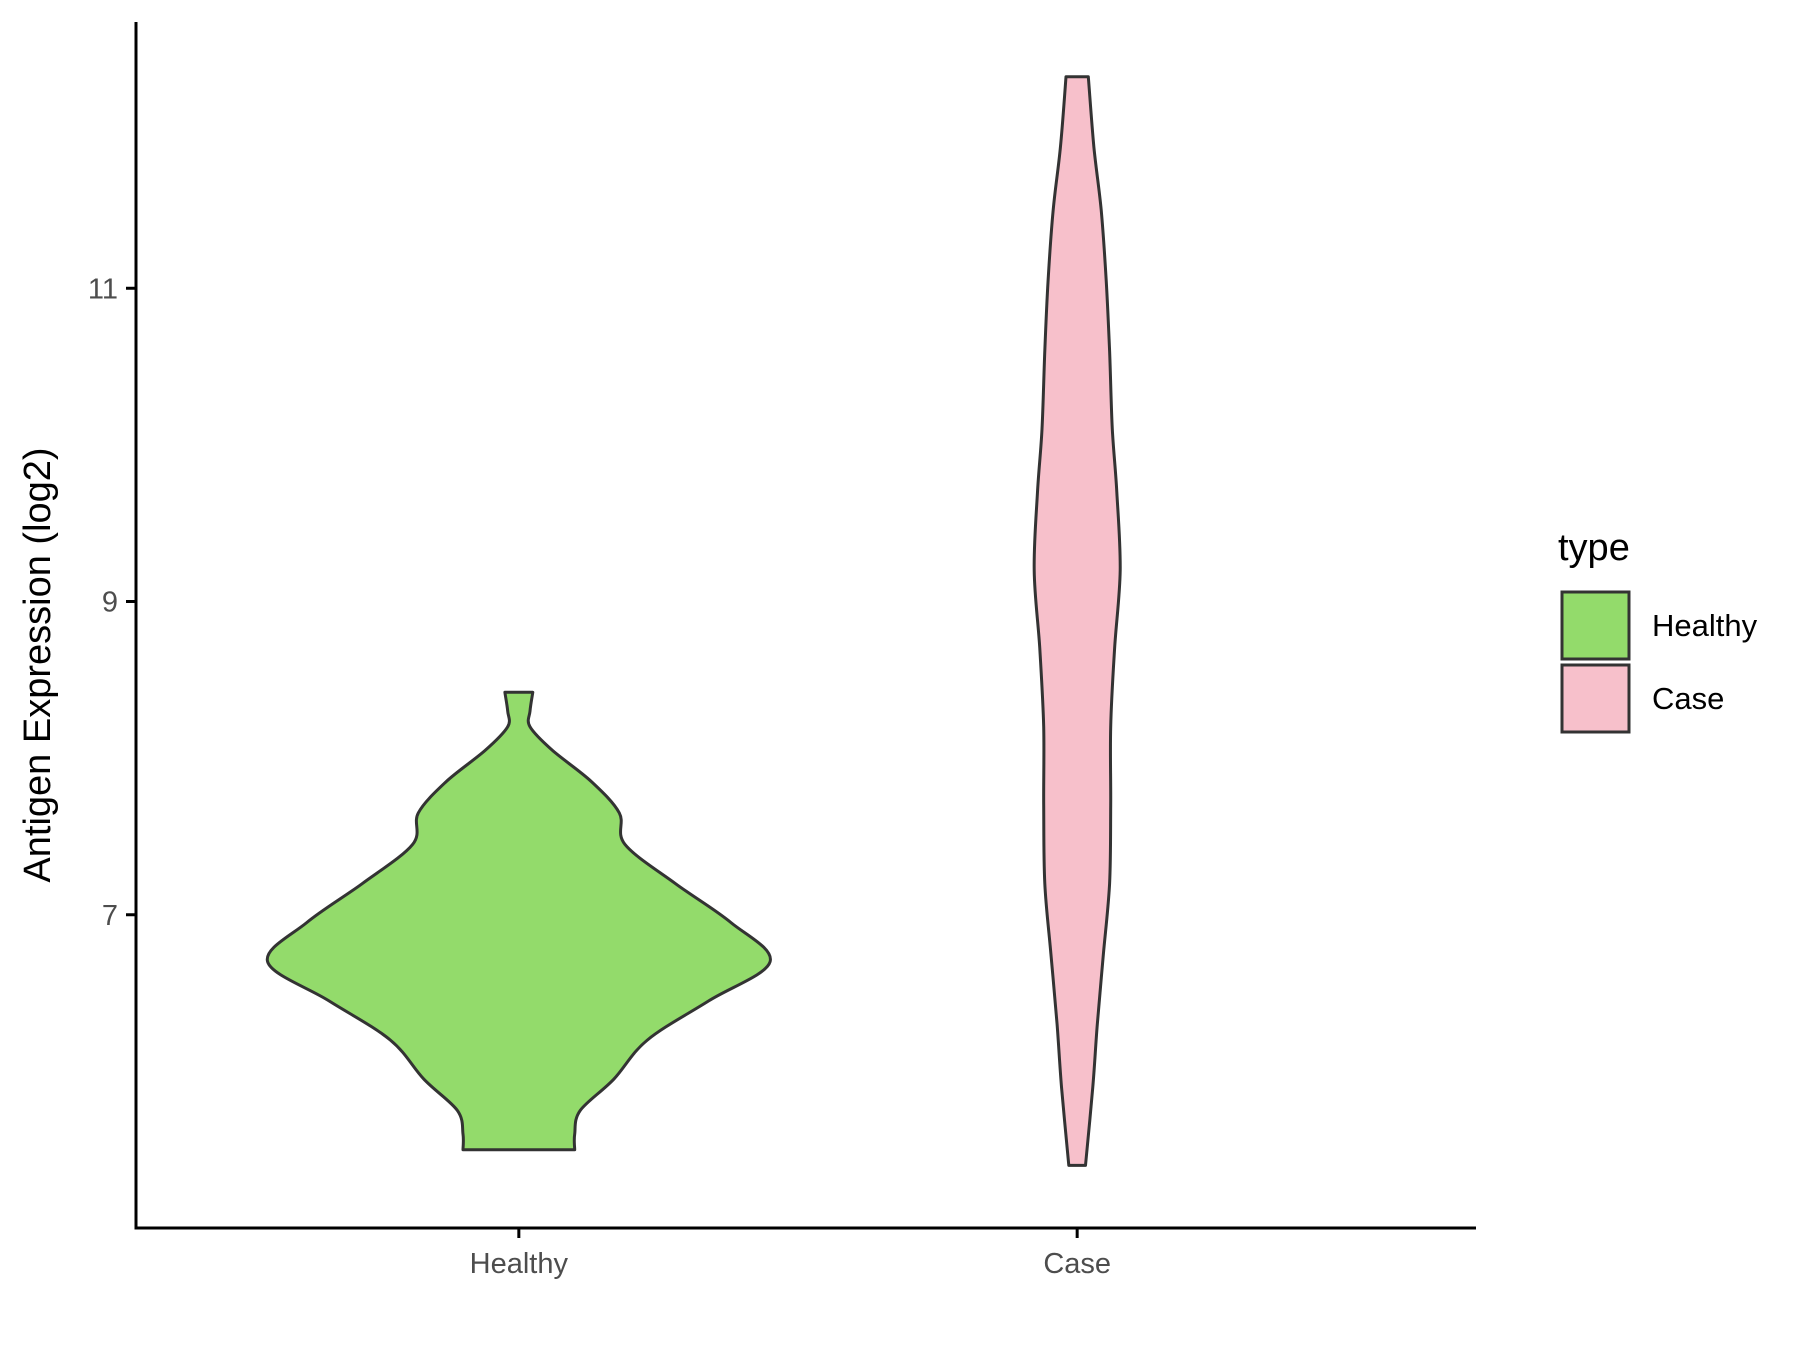  Describe the element at coordinates (1077, 1264) in the screenshot. I see `x-tick-label-case: Case` at that location.